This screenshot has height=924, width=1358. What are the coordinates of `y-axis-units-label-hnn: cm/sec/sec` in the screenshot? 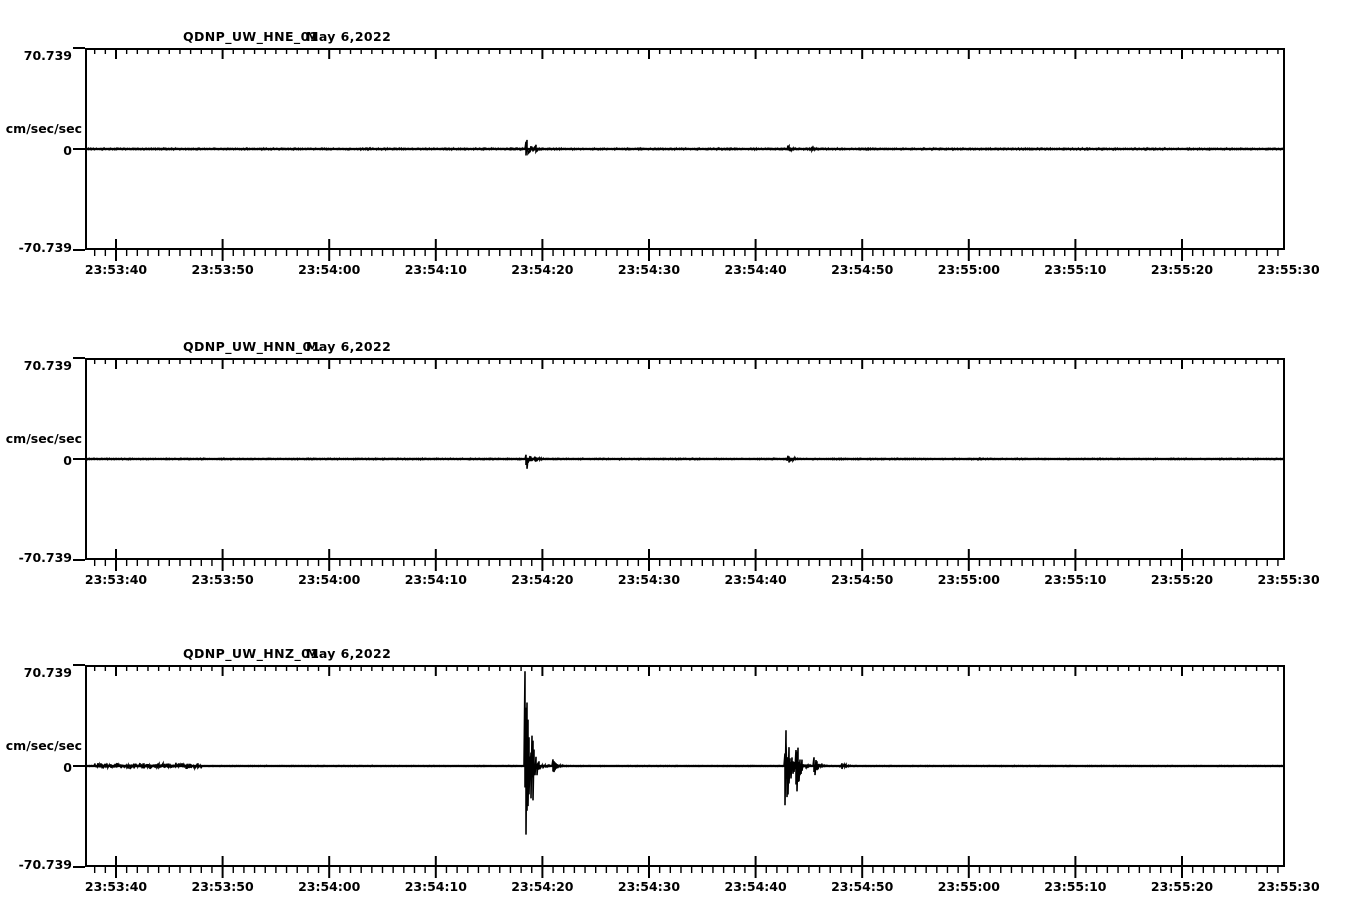 It's located at (43, 438).